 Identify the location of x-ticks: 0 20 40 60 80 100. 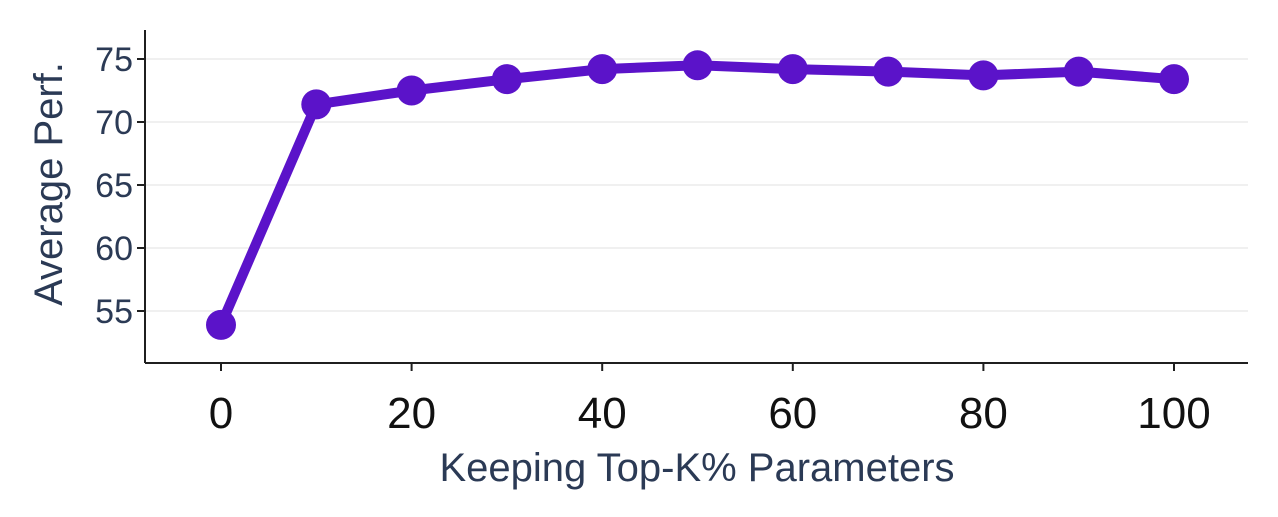
(710, 400).